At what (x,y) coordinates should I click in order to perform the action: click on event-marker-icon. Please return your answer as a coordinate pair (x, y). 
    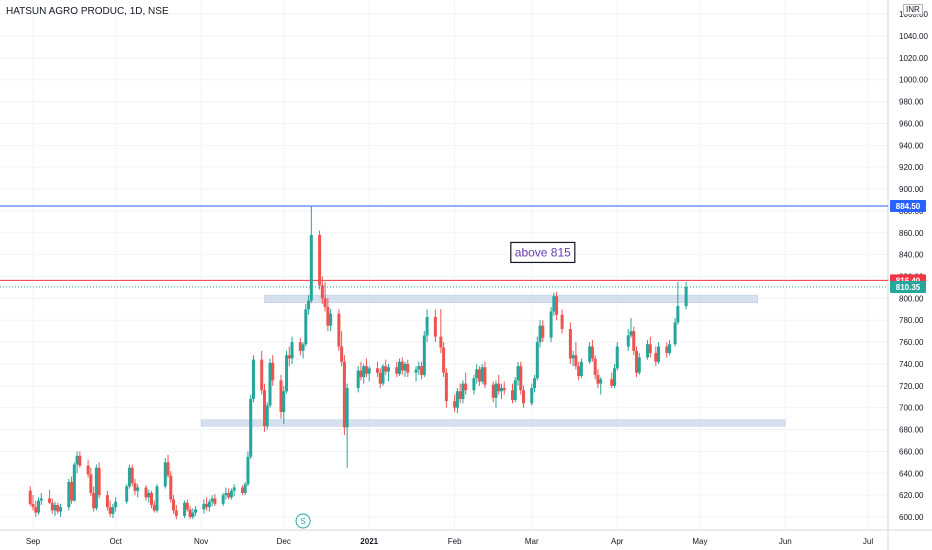
    Looking at the image, I should click on (303, 521).